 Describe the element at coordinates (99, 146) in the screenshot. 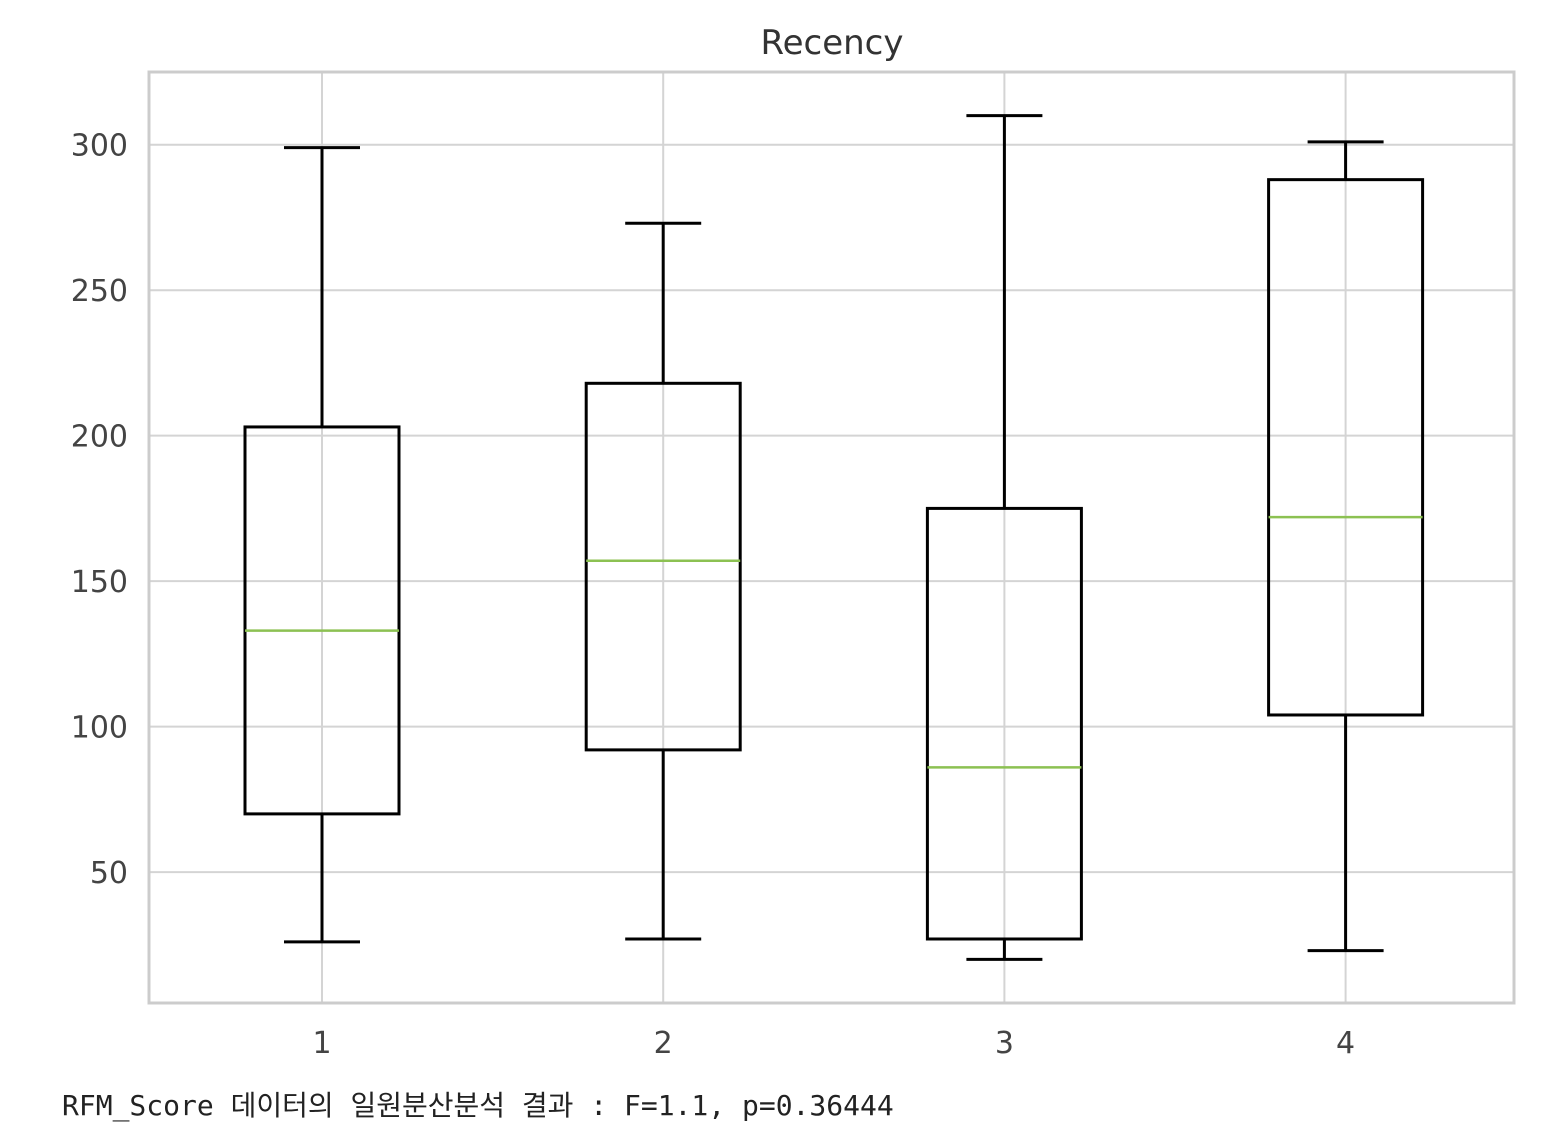

I see `y-tick-label: 300` at that location.